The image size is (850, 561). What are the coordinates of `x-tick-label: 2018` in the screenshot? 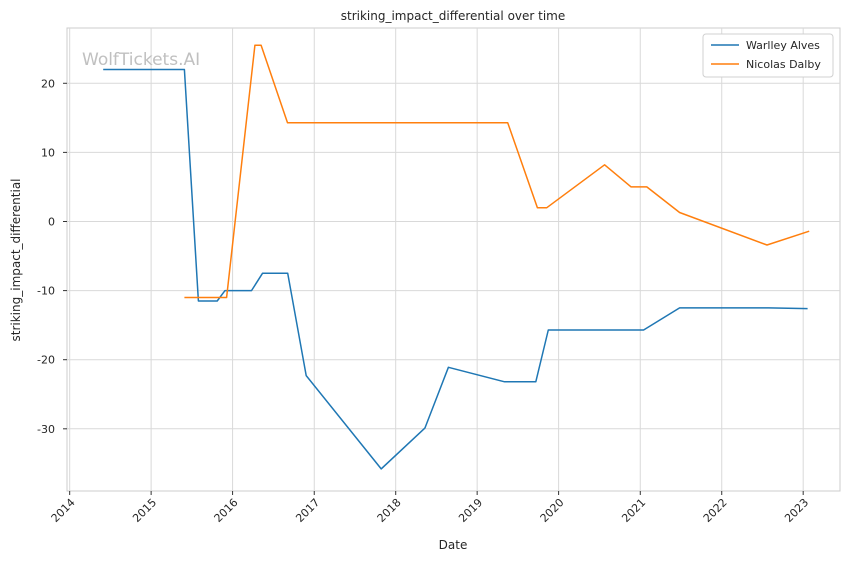 It's located at (389, 510).